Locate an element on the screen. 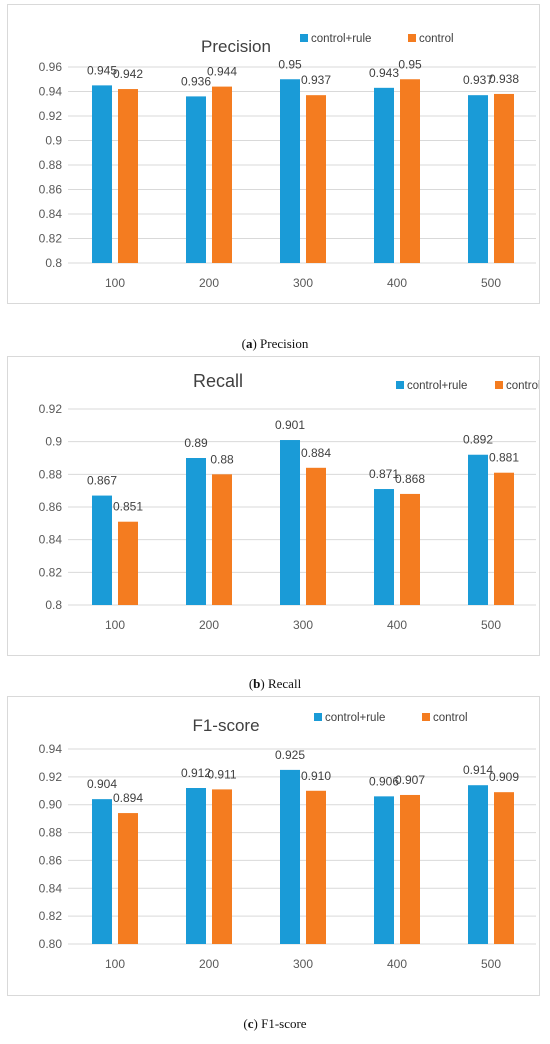 The height and width of the screenshot is (1044, 550). data-label: 0.906 is located at coordinates (384, 781).